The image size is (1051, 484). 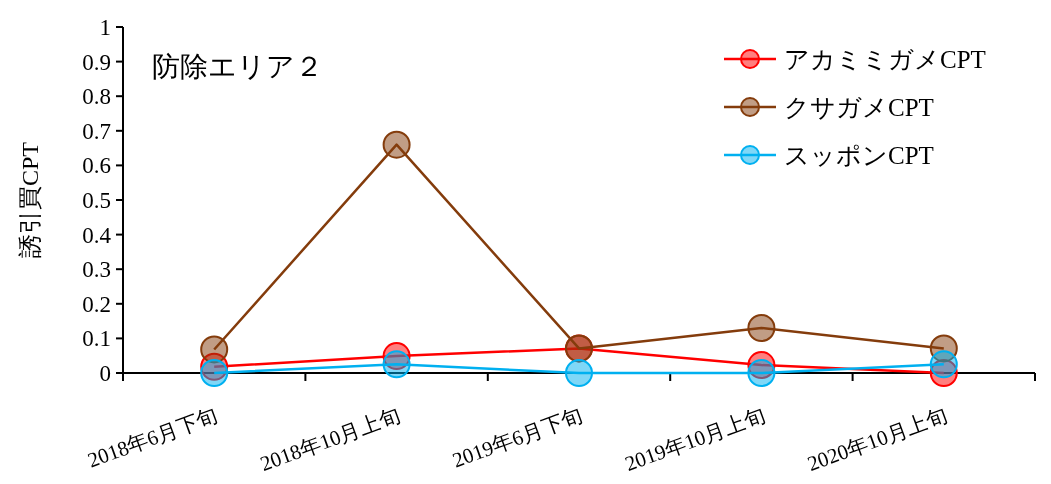 I want to click on y-tick-label: 0.7, so click(x=96, y=131).